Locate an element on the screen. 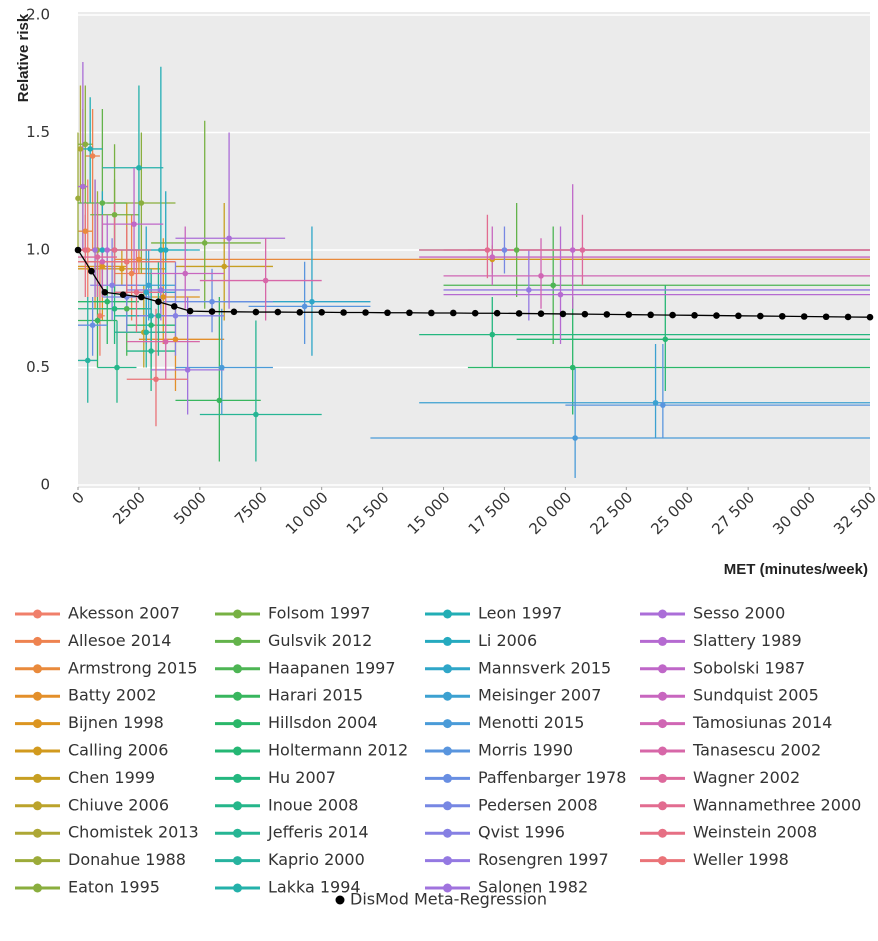  x-axis-label: MET (minutes/week) is located at coordinates (796, 569).